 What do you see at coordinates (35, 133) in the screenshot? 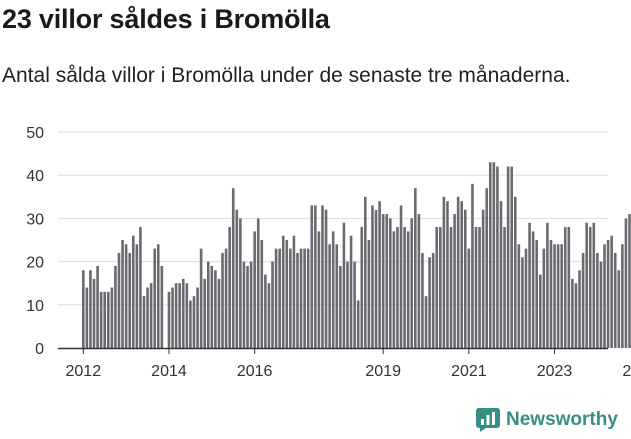
I see `y-tick-label: 50` at bounding box center [35, 133].